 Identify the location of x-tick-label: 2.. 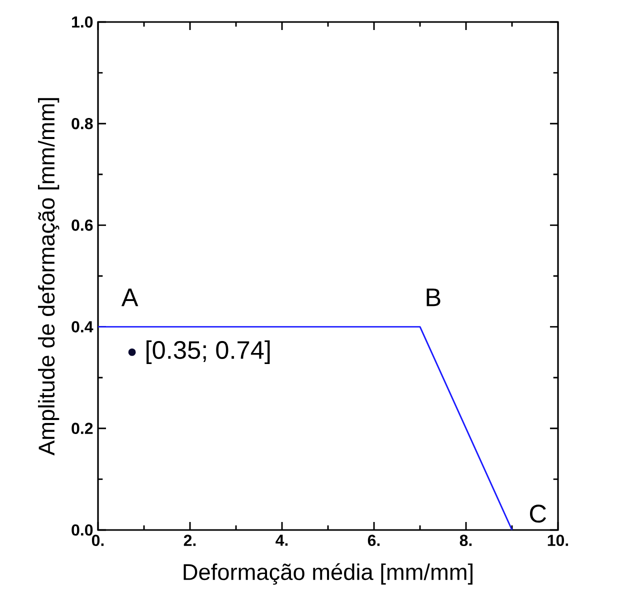
(190, 540).